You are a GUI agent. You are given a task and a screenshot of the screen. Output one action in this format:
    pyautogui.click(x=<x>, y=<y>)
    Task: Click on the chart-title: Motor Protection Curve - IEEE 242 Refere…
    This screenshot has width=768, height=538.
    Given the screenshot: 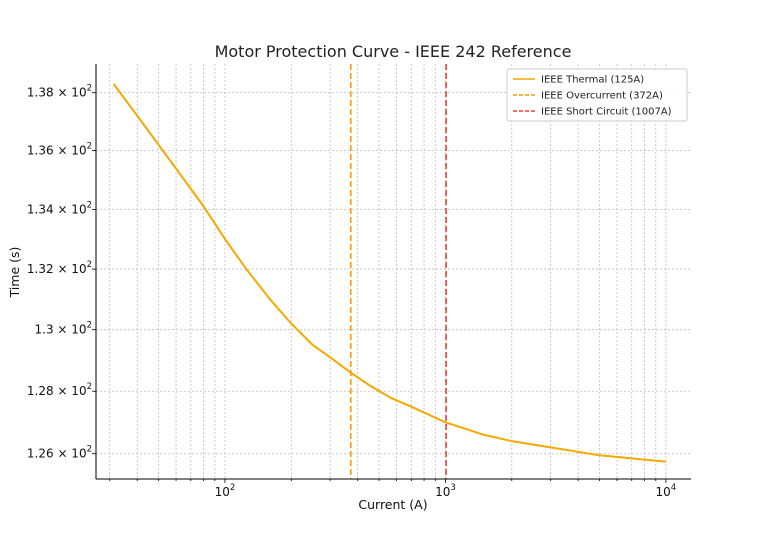 What is the action you would take?
    pyautogui.click(x=393, y=51)
    